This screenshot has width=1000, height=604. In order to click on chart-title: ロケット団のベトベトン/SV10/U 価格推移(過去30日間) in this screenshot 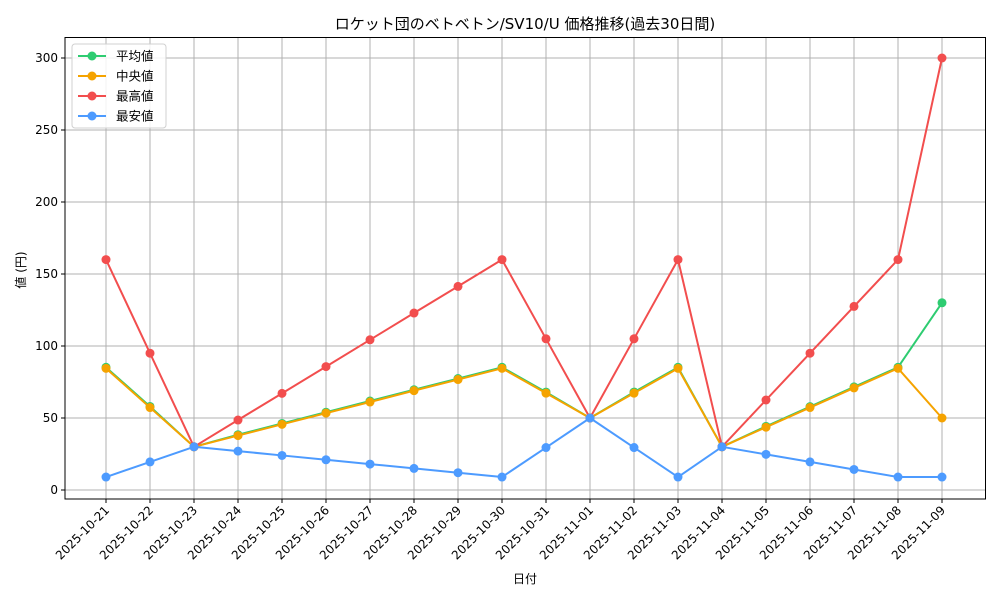, I will do `click(525, 24)`.